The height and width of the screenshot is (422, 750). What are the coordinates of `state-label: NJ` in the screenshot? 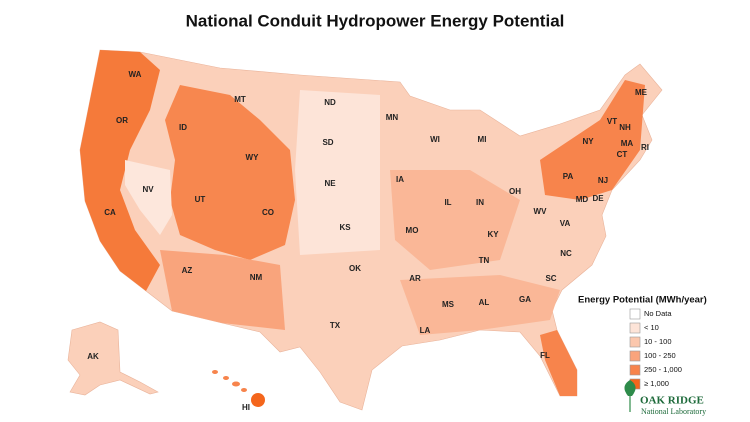 It's located at (603, 180).